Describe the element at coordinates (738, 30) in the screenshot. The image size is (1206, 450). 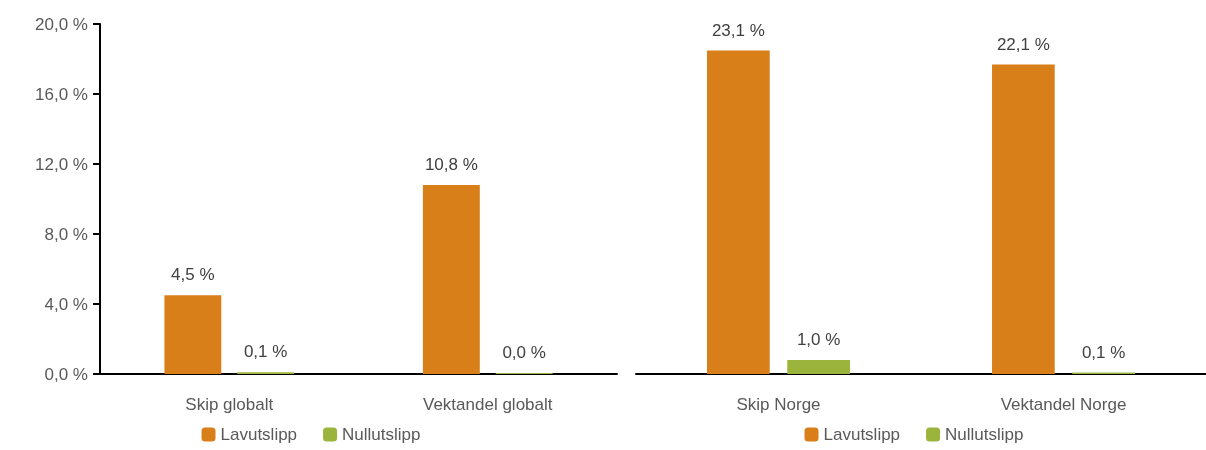
I see `data-label: 23,1 %` at that location.